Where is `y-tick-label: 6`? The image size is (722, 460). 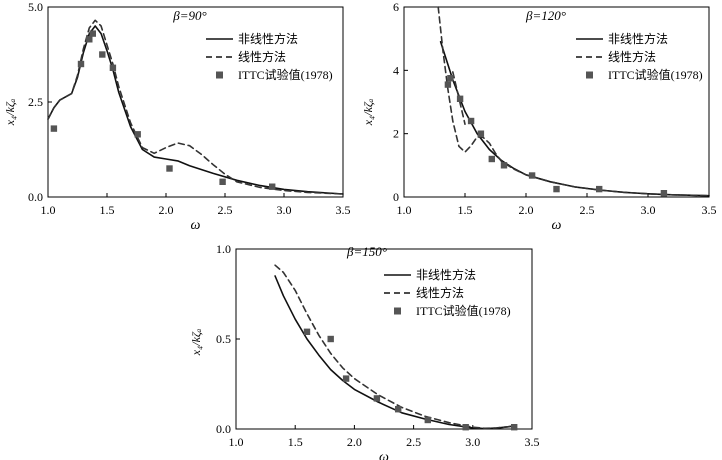
y-tick-label: 6 is located at coordinates (396, 7).